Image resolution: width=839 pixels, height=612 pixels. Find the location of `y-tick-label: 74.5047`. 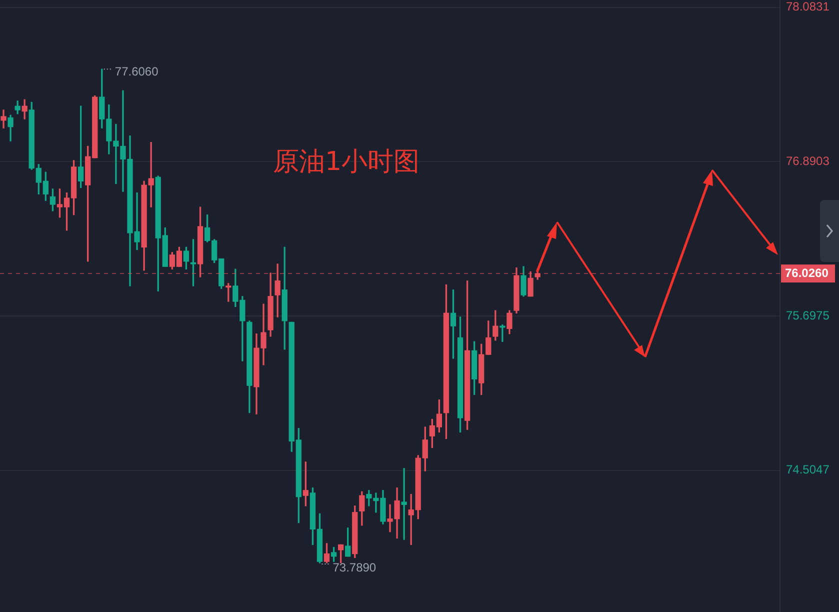

y-tick-label: 74.5047 is located at coordinates (808, 469).